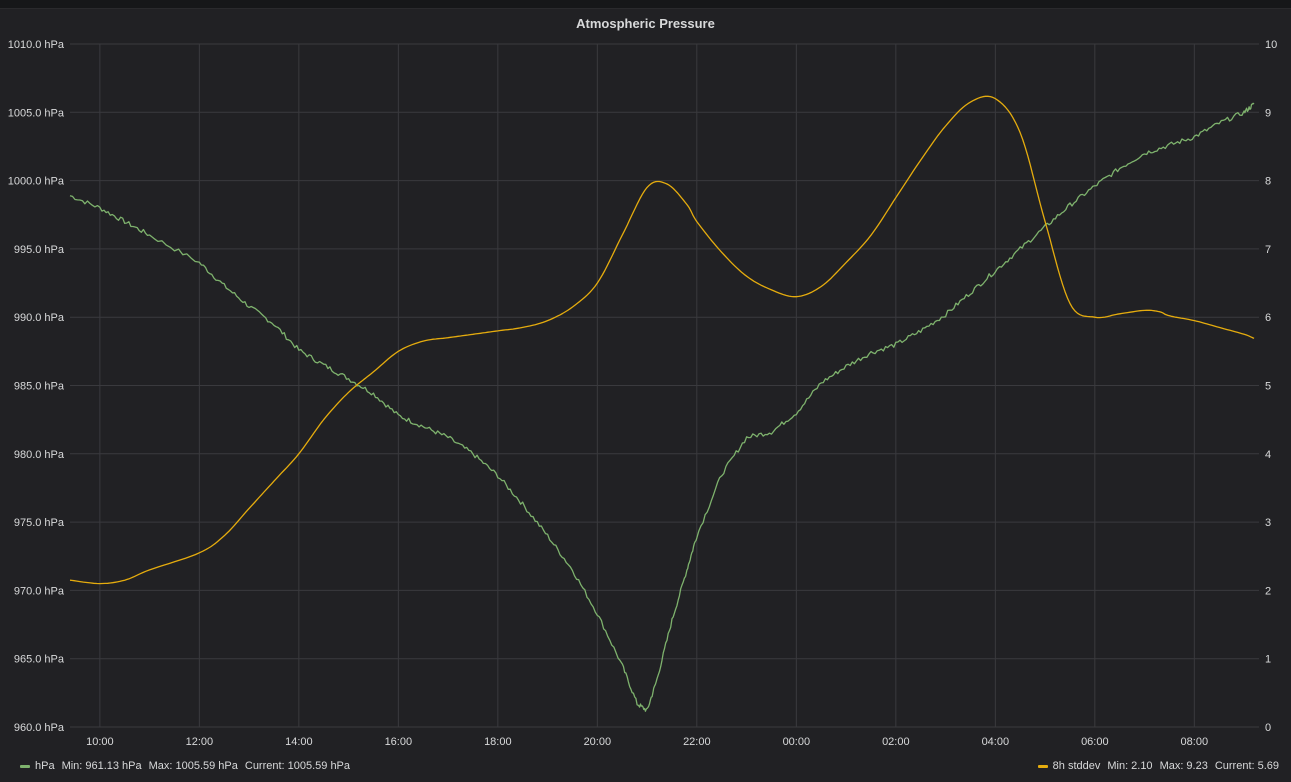 The image size is (1291, 782). I want to click on x-tick-label: 08:00, so click(1195, 742).